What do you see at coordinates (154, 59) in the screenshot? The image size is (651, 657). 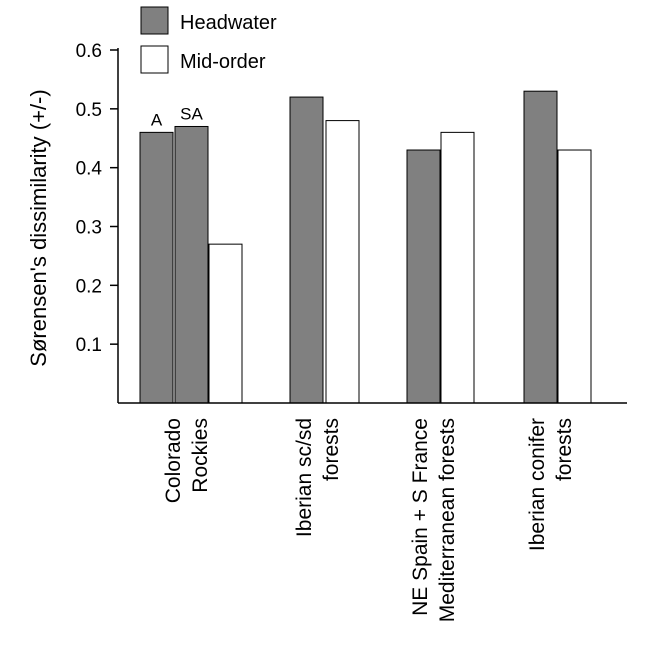 I see `legend-swatch-mid-order` at bounding box center [154, 59].